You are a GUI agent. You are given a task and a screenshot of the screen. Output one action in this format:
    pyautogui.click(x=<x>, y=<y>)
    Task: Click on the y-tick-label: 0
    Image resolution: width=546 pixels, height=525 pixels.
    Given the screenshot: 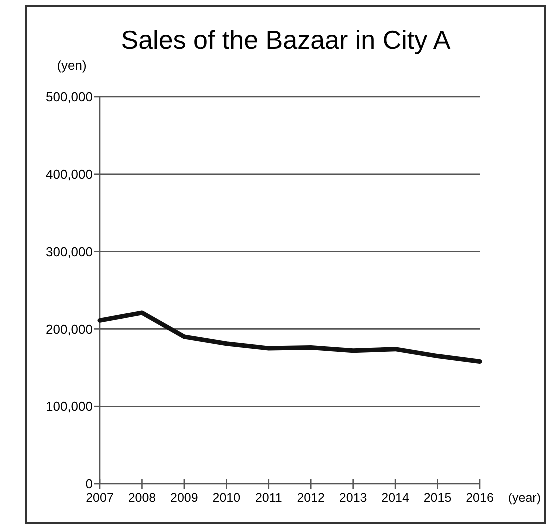 What is the action you would take?
    pyautogui.click(x=89, y=484)
    